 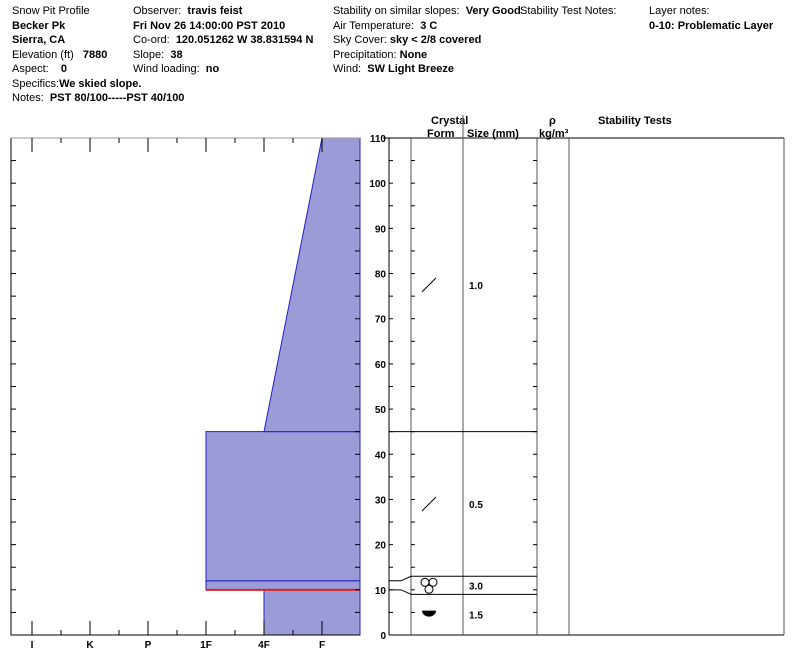 I want to click on notes-field: Notes: PST 80/100-----PST 40/100, so click(x=98, y=98).